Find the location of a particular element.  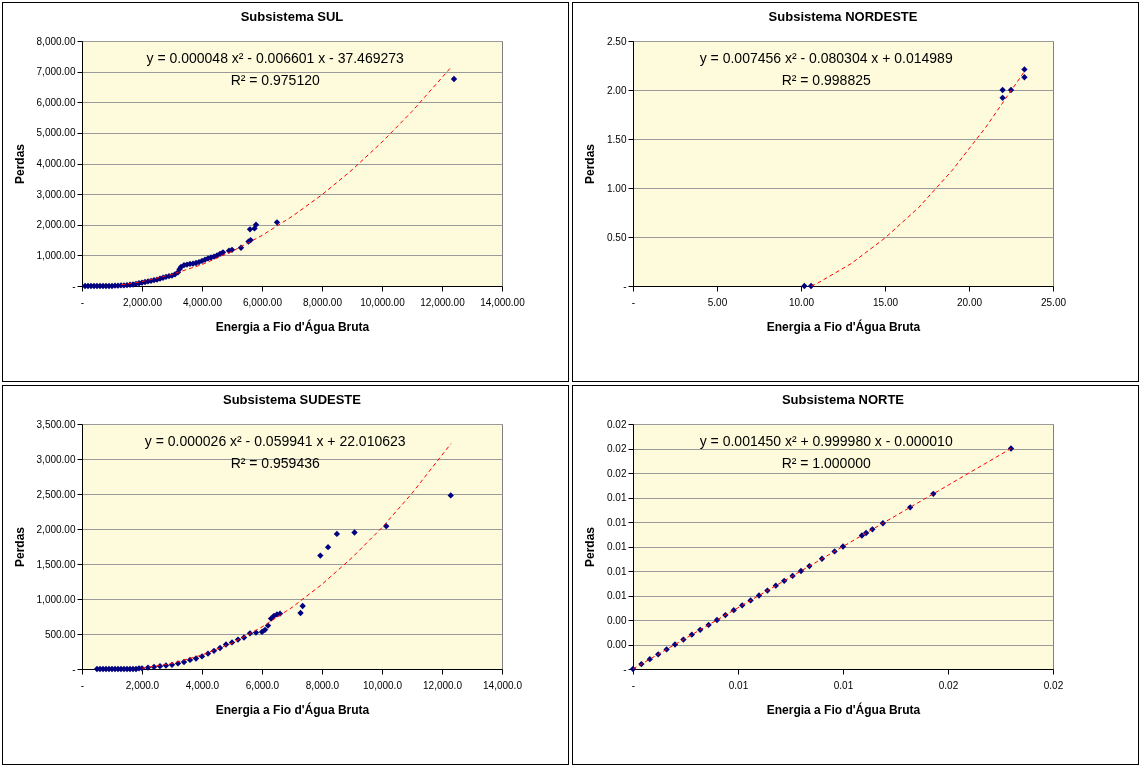

y-tick-label: 6,000.00 is located at coordinates (56, 102).